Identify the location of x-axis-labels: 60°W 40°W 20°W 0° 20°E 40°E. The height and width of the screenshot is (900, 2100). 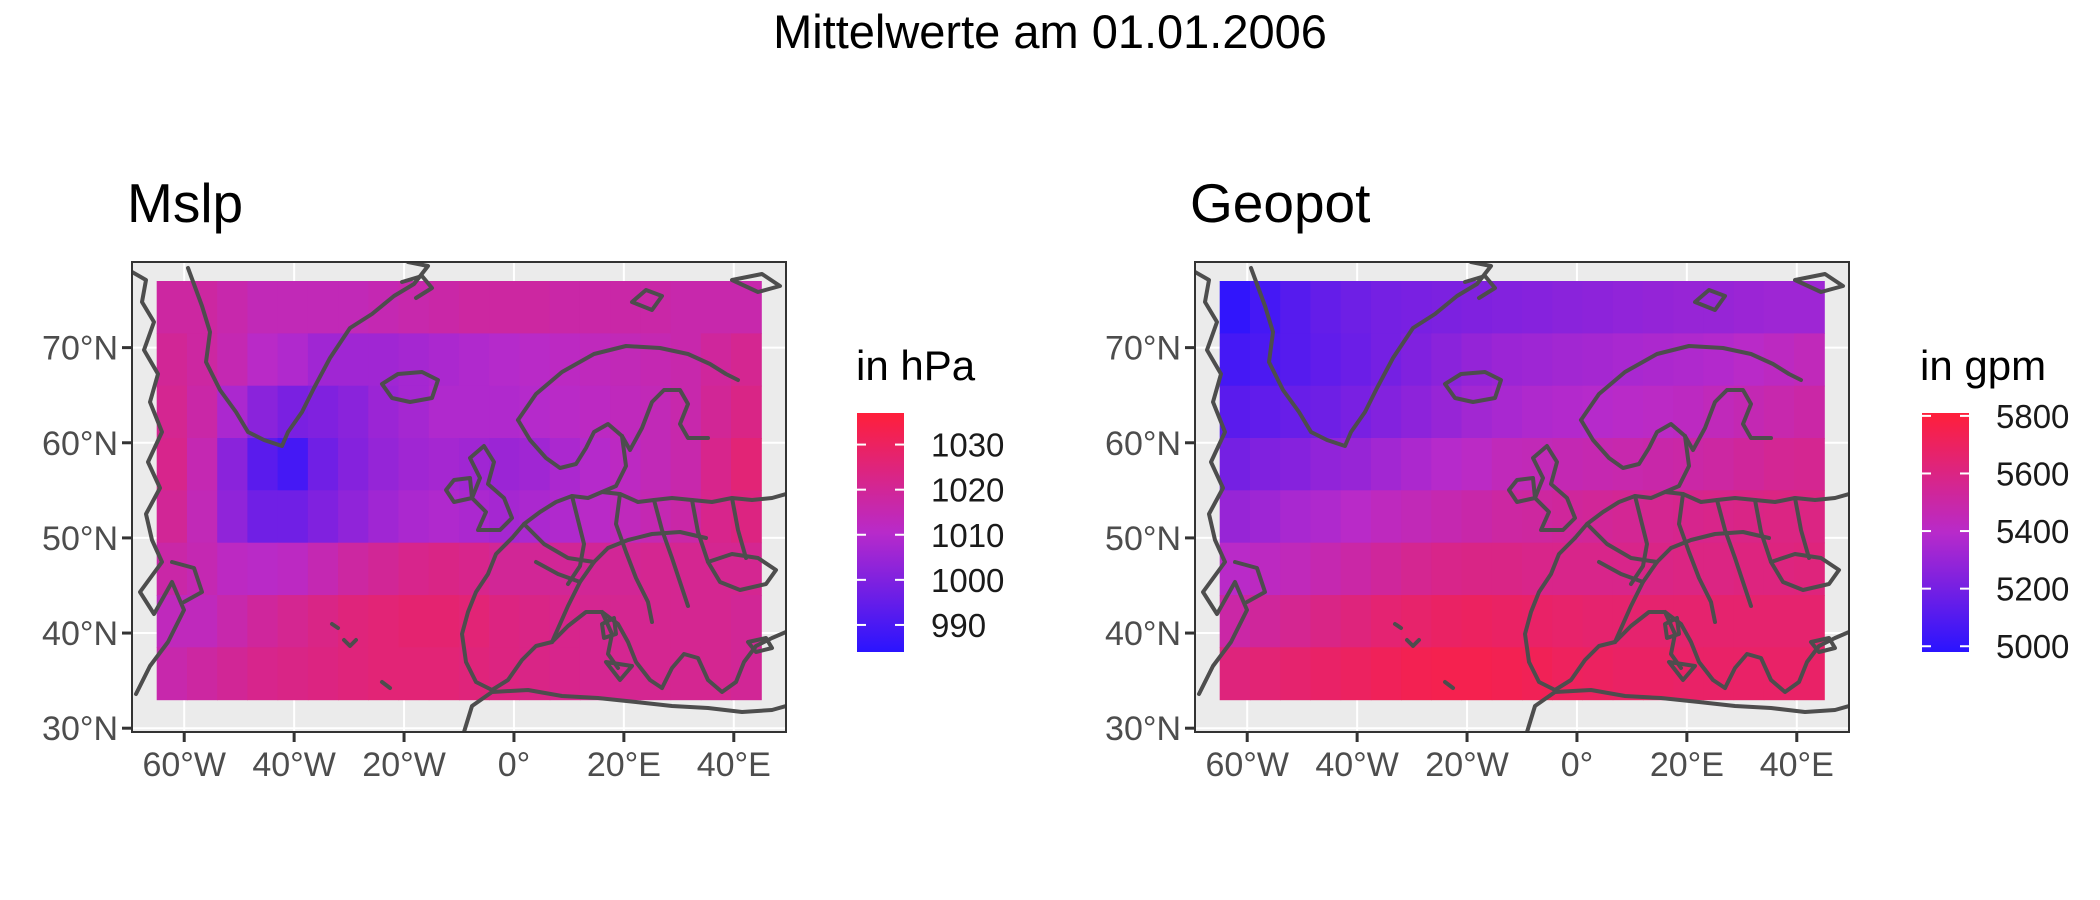
(456, 765).